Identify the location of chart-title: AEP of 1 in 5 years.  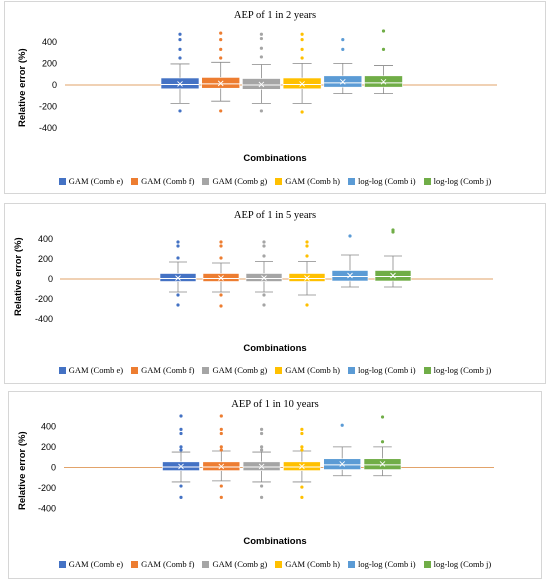
(275, 215).